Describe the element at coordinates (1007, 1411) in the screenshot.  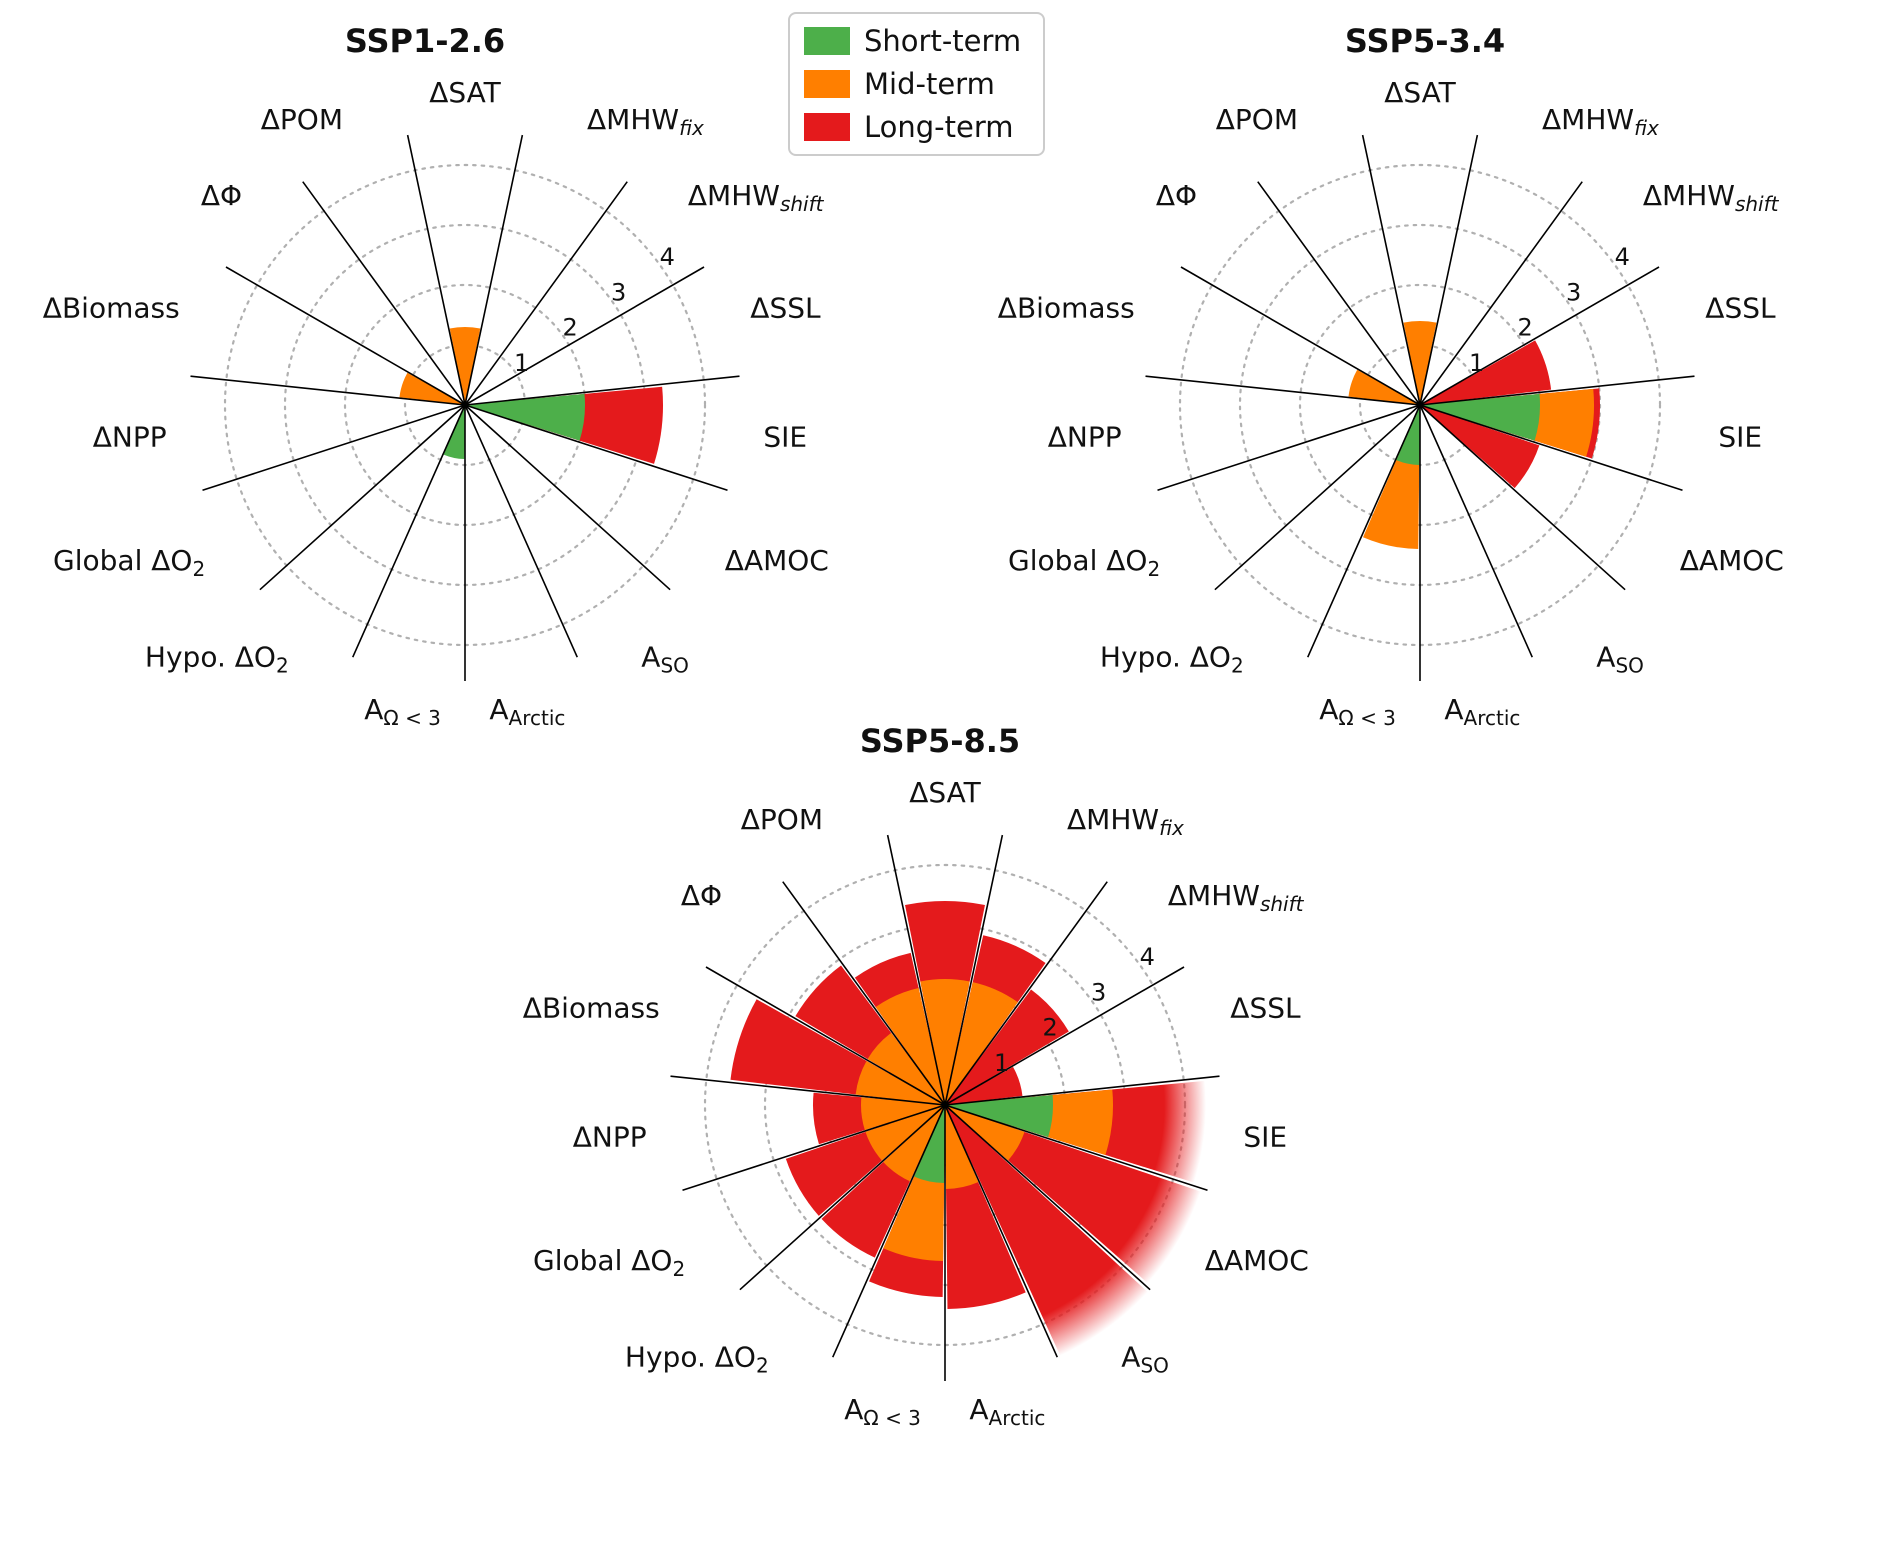
I see `axis-label: AArctic` at that location.